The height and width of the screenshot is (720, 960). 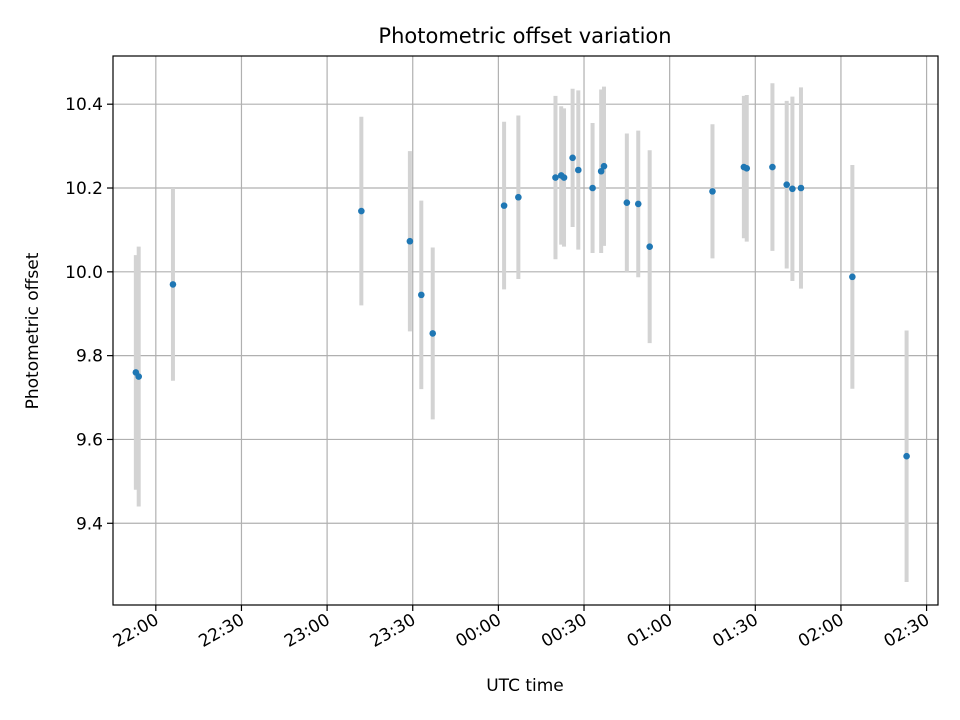 I want to click on y-tick-label: 10.4, so click(x=84, y=105).